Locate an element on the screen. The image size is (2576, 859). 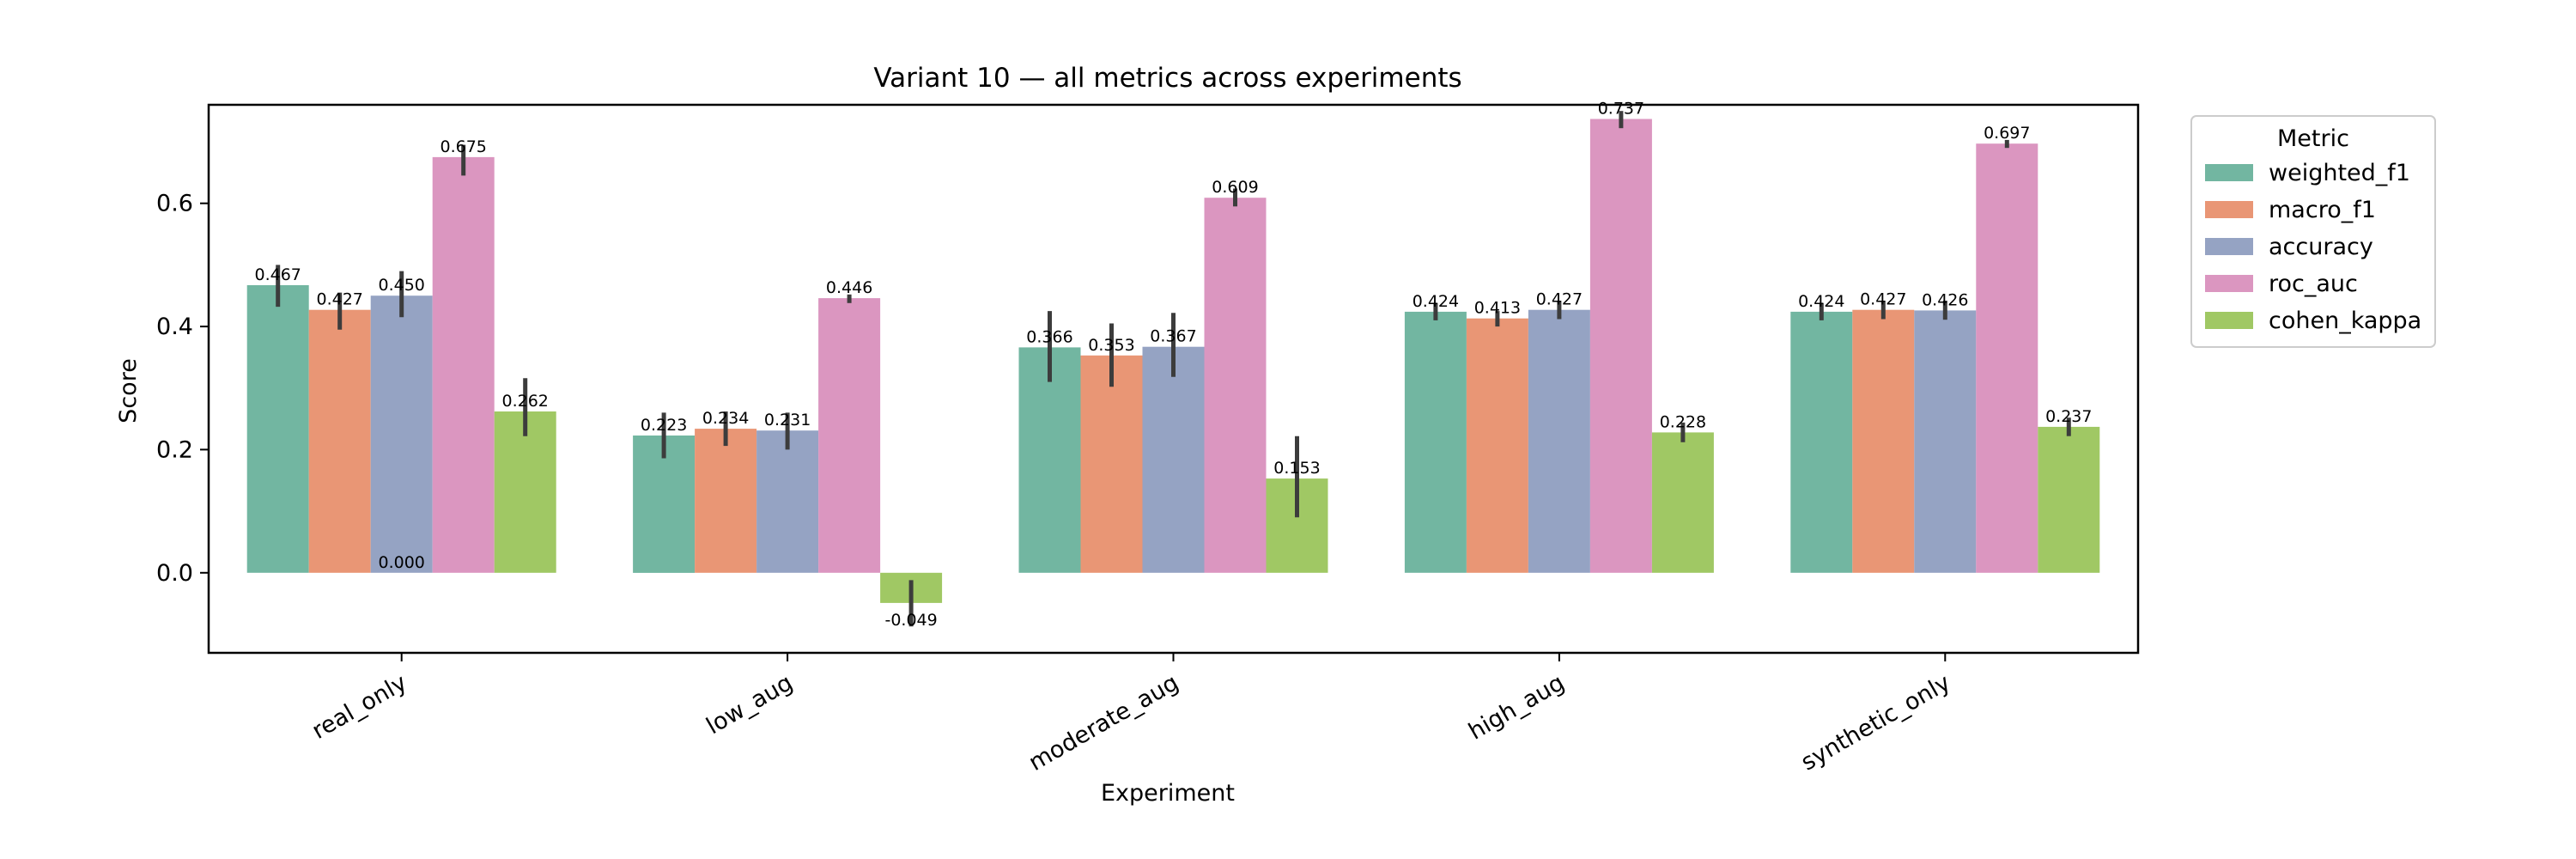
bar-weighted_f1-high_aug is located at coordinates (1436, 442).